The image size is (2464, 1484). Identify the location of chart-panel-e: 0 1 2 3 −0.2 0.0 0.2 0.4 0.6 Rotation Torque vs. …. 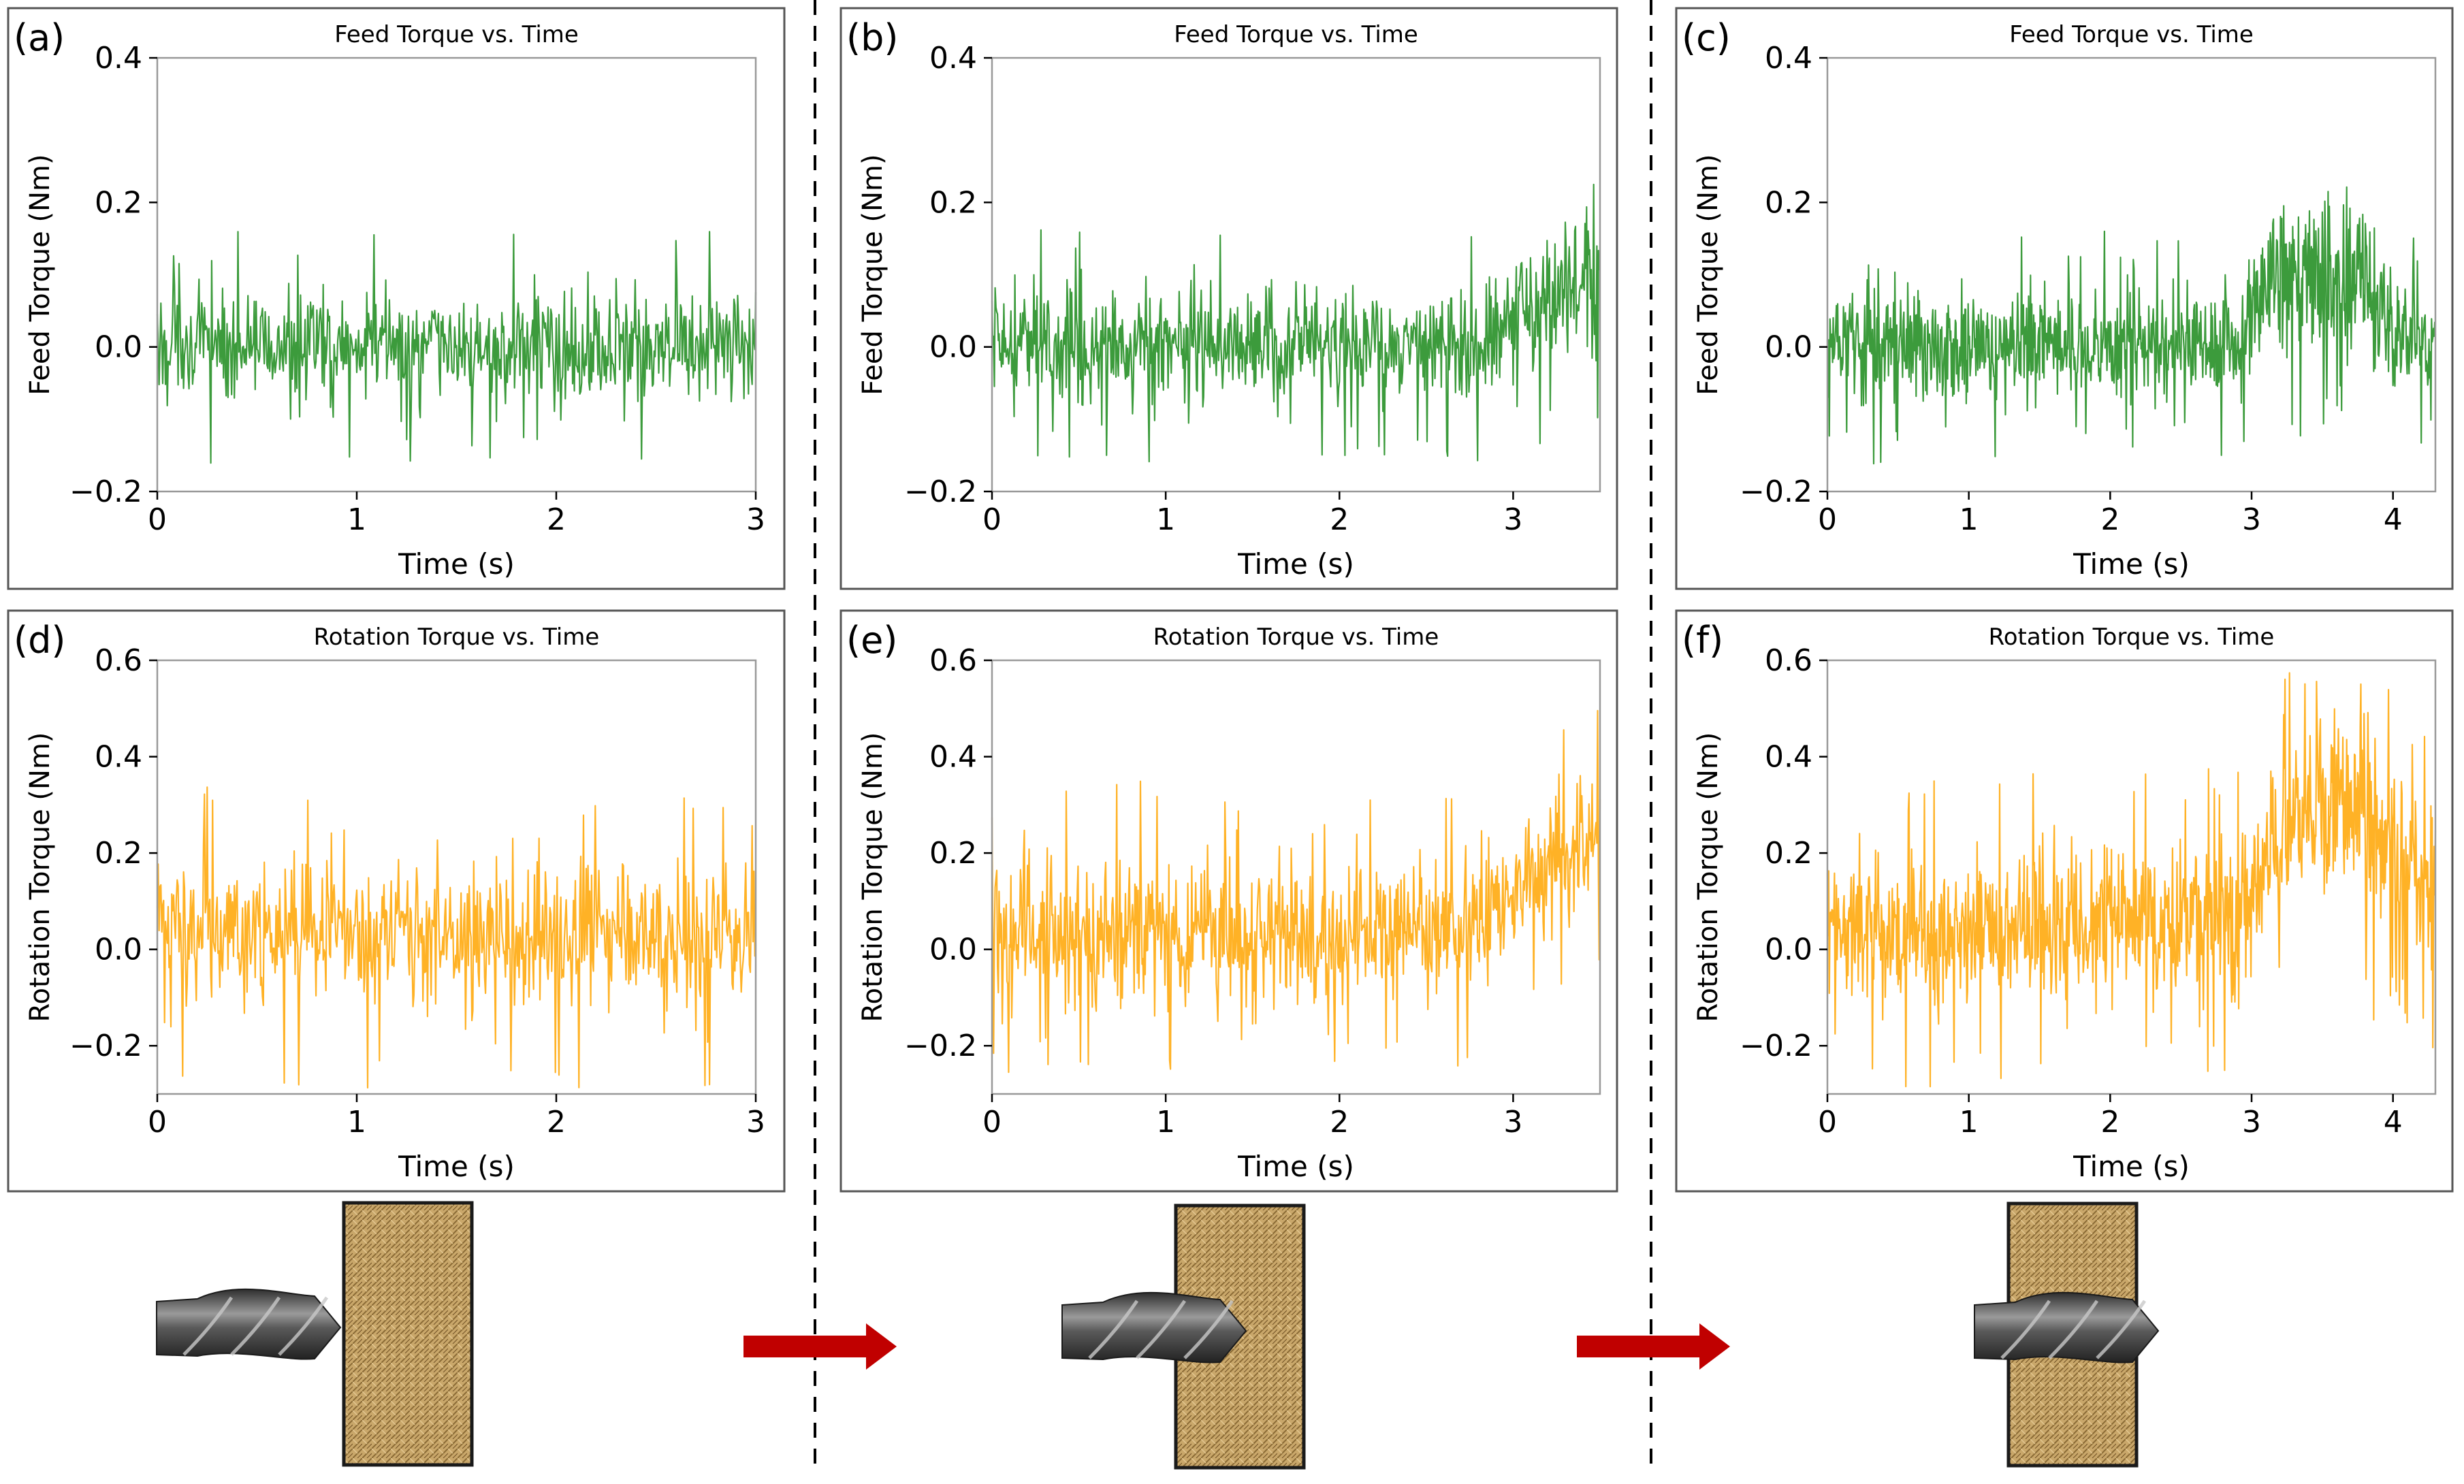
(1228, 901).